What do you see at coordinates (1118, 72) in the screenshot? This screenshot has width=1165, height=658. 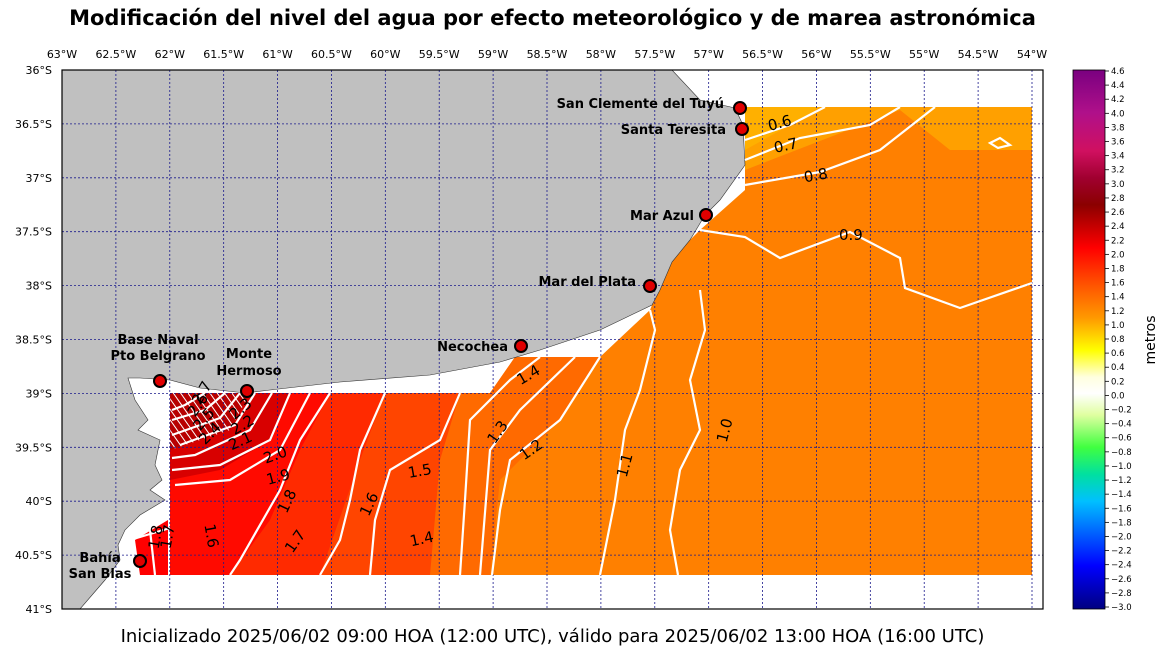 I see `colorbar-tick-label: 4.6` at bounding box center [1118, 72].